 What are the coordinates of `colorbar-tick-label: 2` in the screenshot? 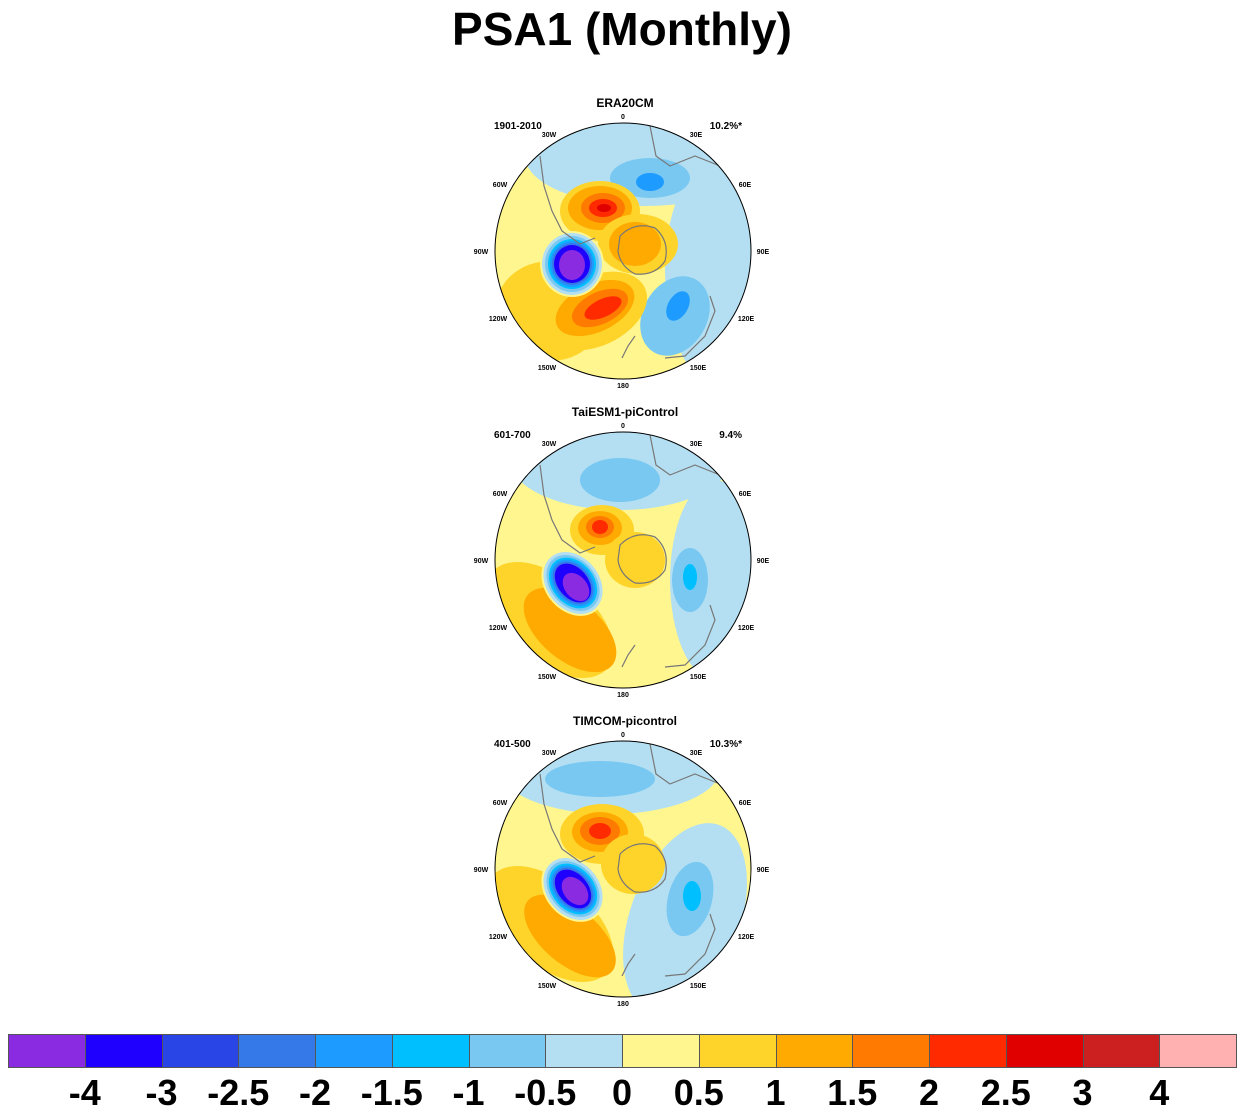 It's located at (929, 1092).